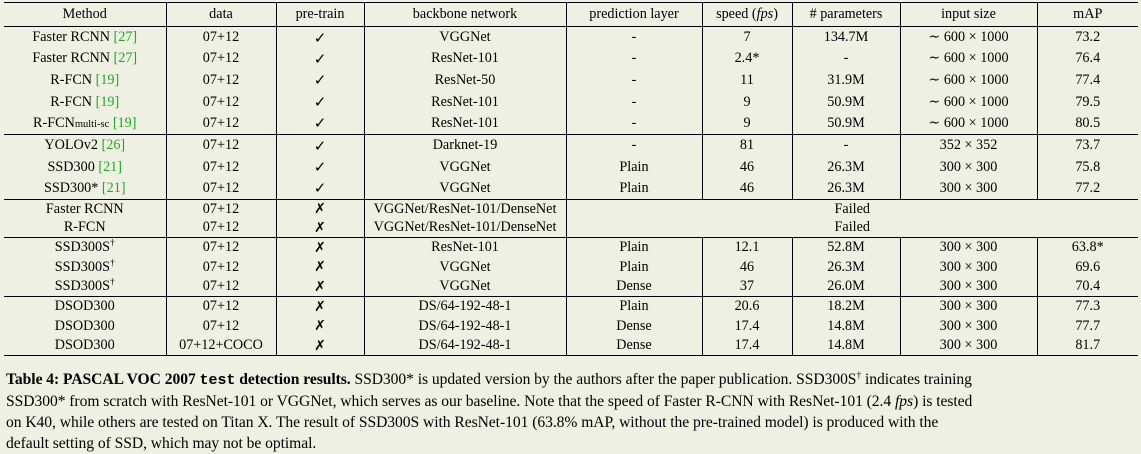 Image resolution: width=1141 pixels, height=454 pixels. I want to click on caption-segment: fps, so click(904, 401).